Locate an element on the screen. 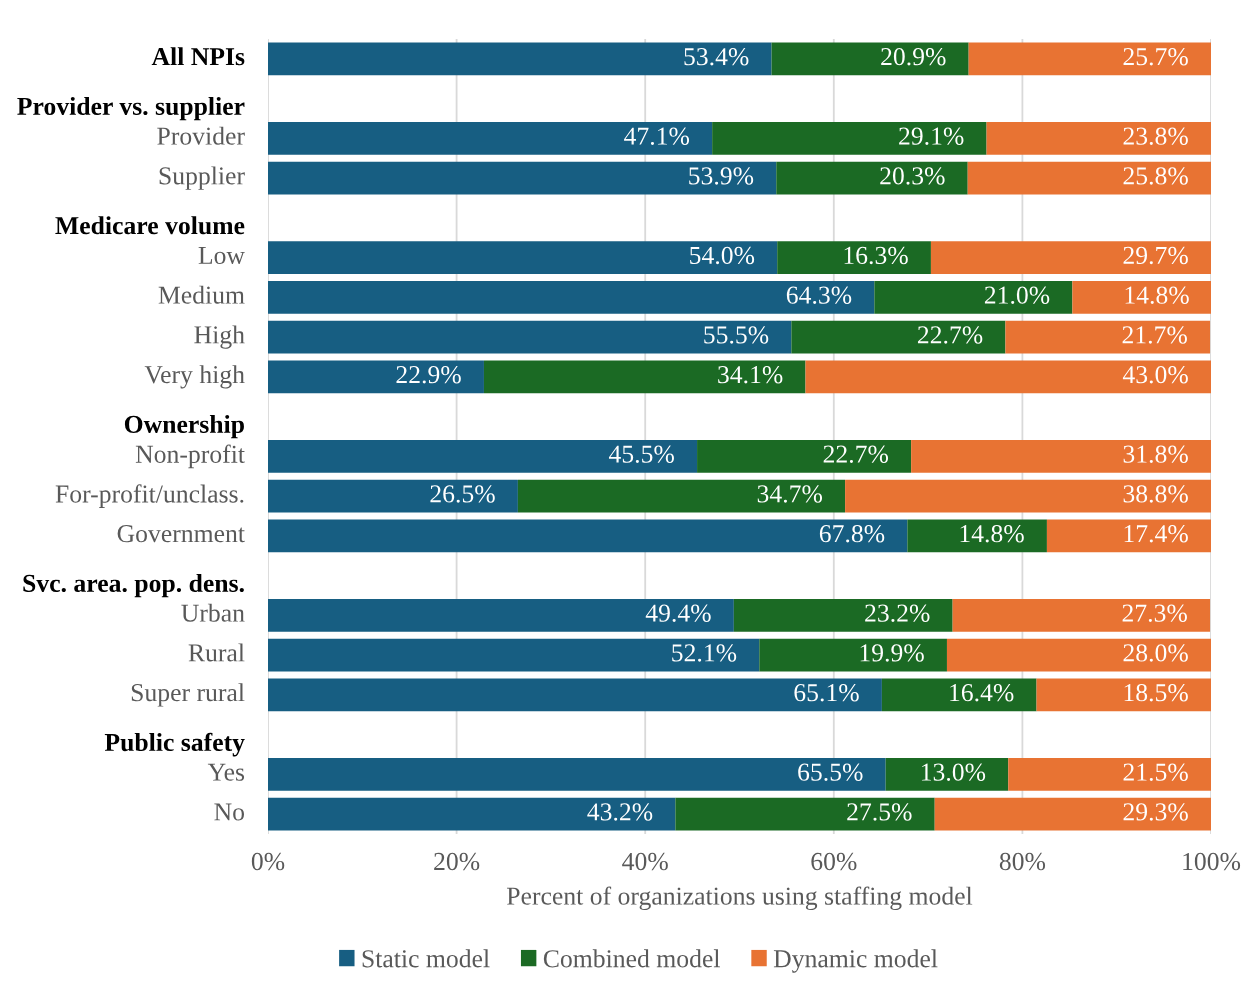  y-tick-label: Svc. area. pop. dens. is located at coordinates (133, 585).